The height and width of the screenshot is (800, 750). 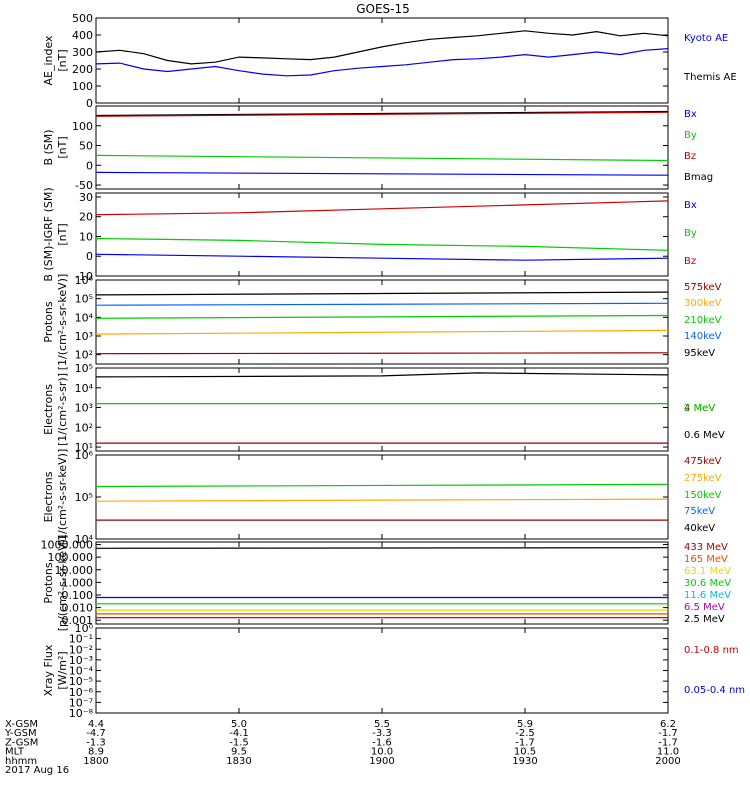 What do you see at coordinates (78, 582) in the screenshot?
I see `protons_mev-ytick-label: 1.000` at bounding box center [78, 582].